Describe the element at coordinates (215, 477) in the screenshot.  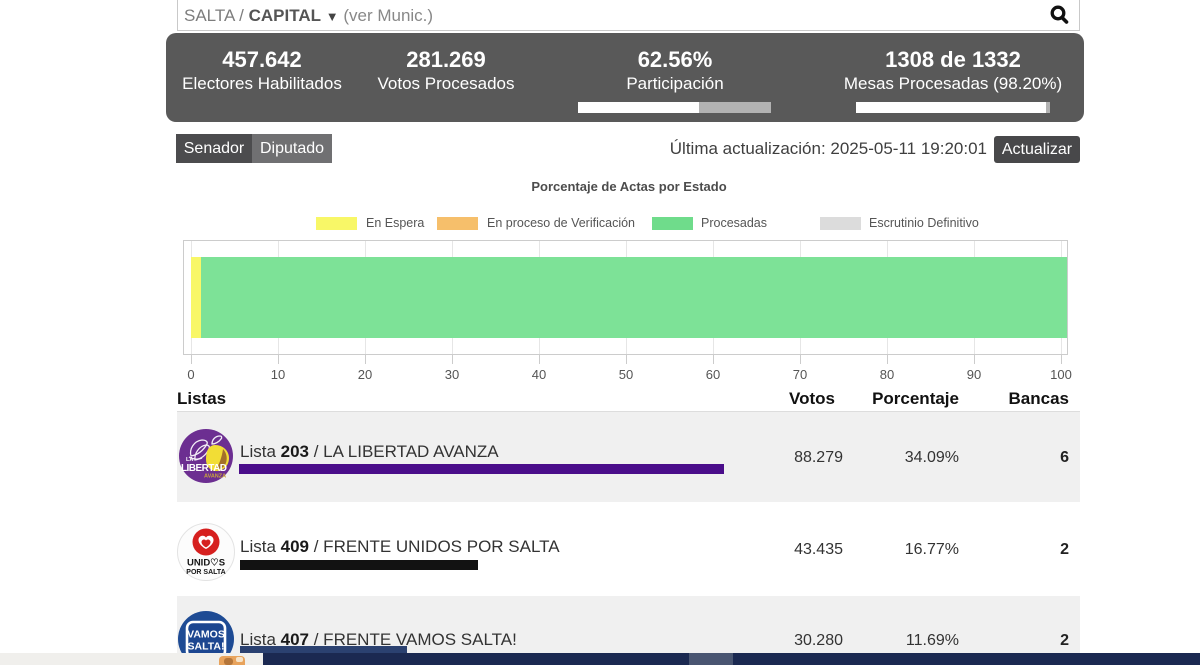
I see `svg-text: AVANZA` at that location.